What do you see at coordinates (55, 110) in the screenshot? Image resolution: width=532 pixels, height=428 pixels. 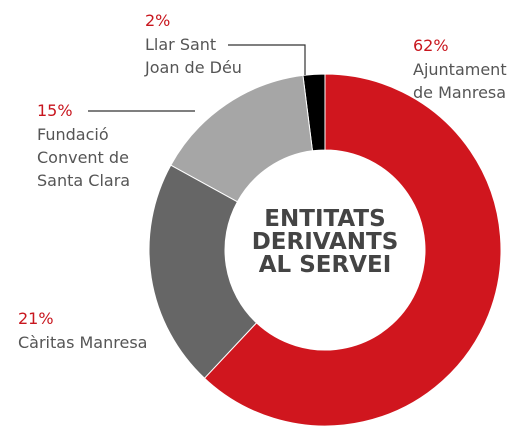 I see `value-label: 15%` at bounding box center [55, 110].